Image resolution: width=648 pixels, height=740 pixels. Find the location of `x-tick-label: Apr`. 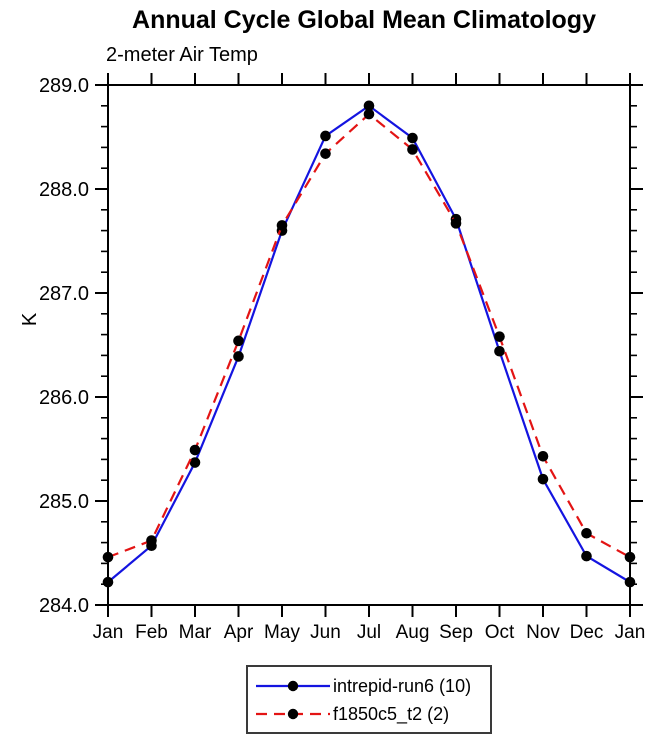

x-tick-label: Apr is located at coordinates (239, 632).